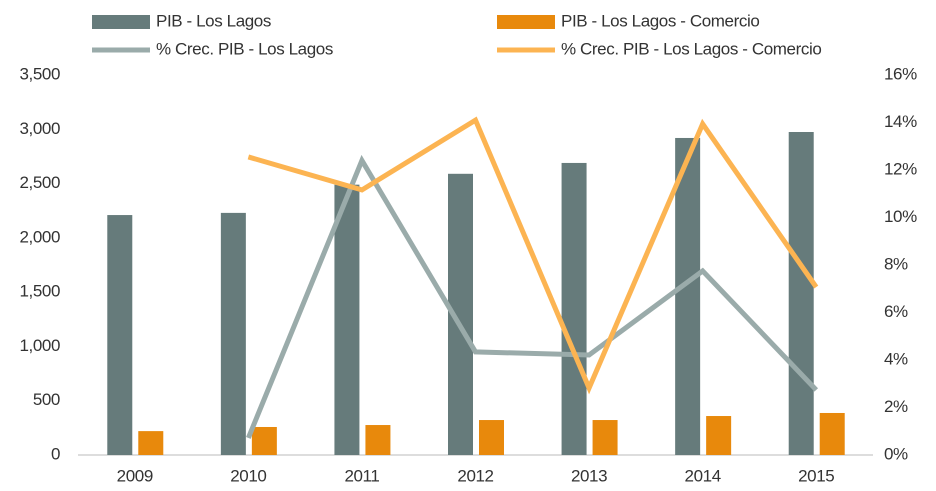 The image size is (936, 491). Describe the element at coordinates (39, 73) in the screenshot. I see `y-tick-label: 3,500` at that location.